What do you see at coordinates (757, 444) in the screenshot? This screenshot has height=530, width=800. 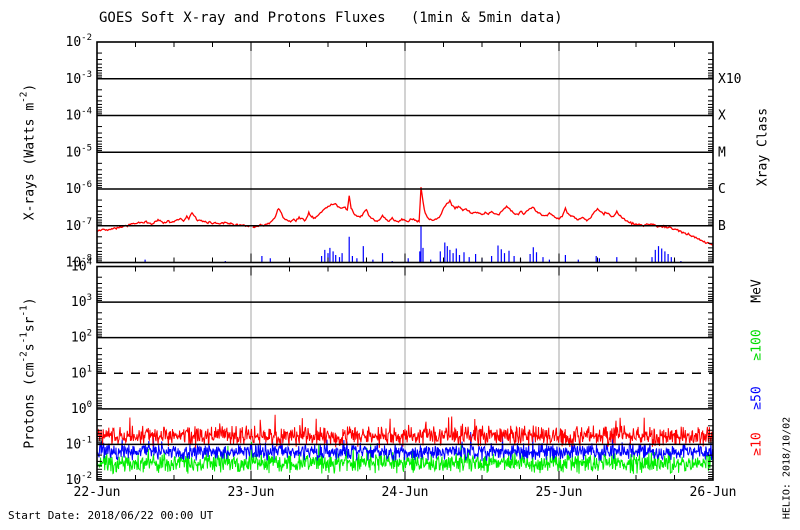 I see `proton-channel-label-ge10: ≥10` at bounding box center [757, 444].